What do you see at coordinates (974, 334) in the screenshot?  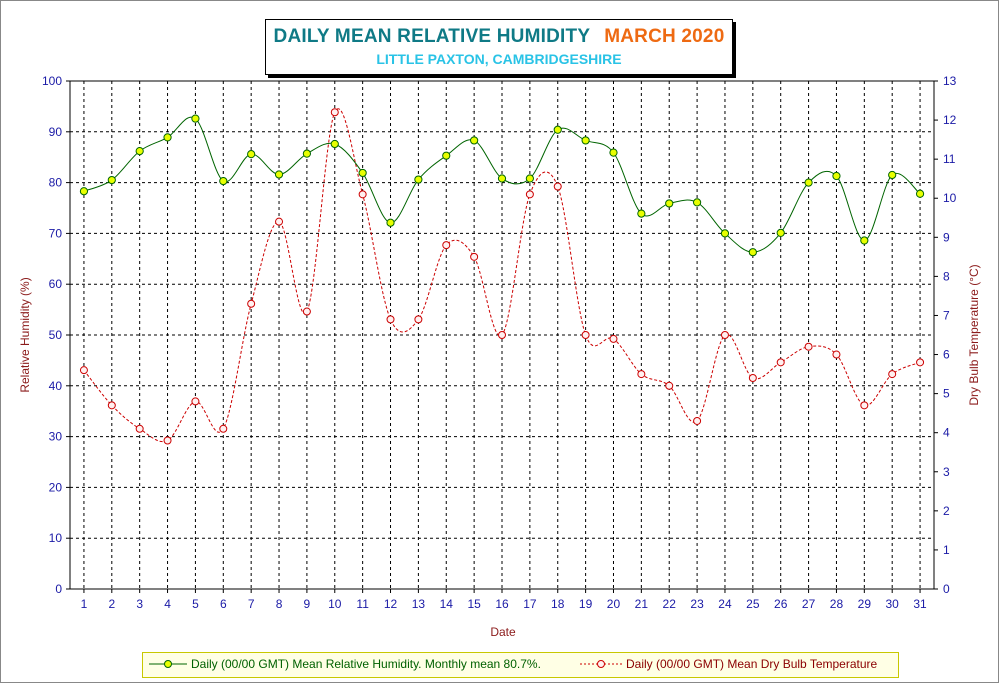 I see `y-axis-label-right: Dry Bulb Temperature (°C)` at bounding box center [974, 334].